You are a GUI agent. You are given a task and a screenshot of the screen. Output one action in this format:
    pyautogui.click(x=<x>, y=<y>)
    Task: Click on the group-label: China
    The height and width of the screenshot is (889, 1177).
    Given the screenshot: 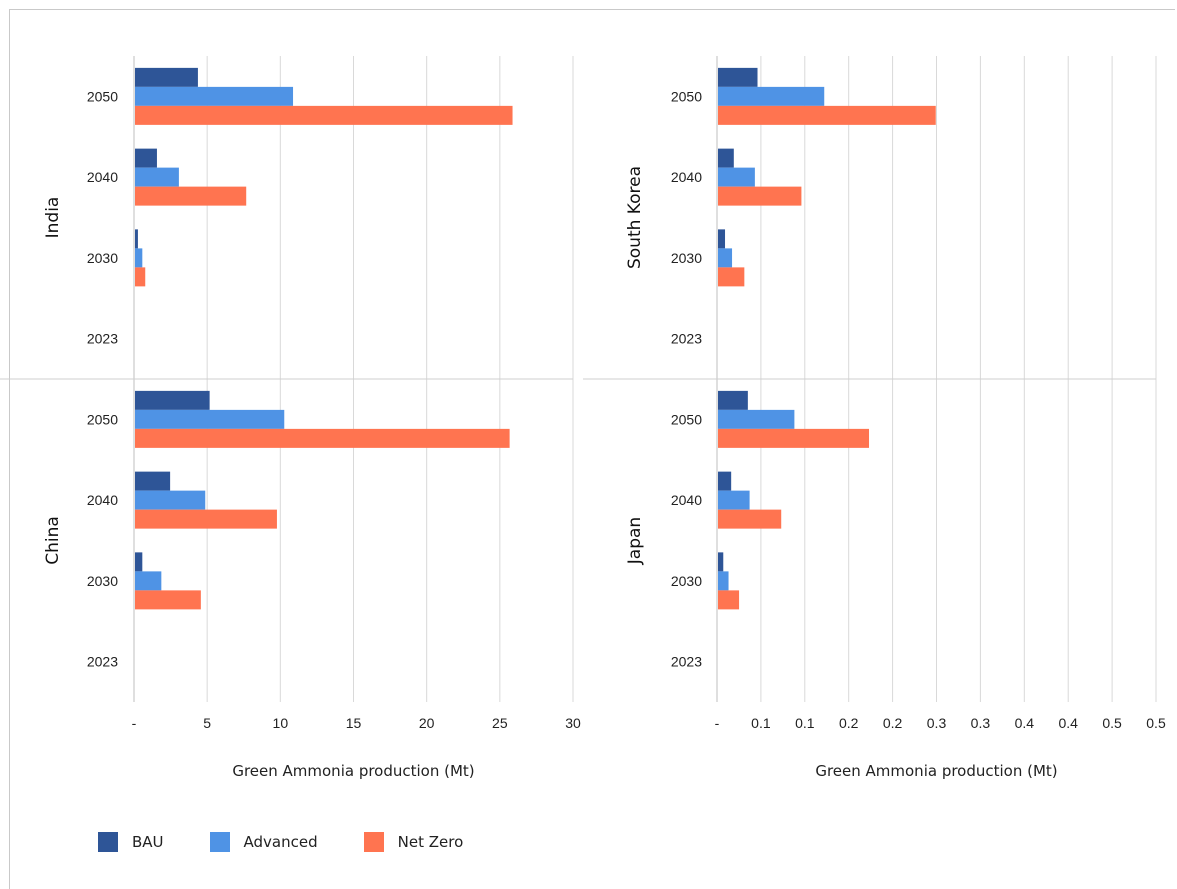 What is the action you would take?
    pyautogui.click(x=53, y=540)
    